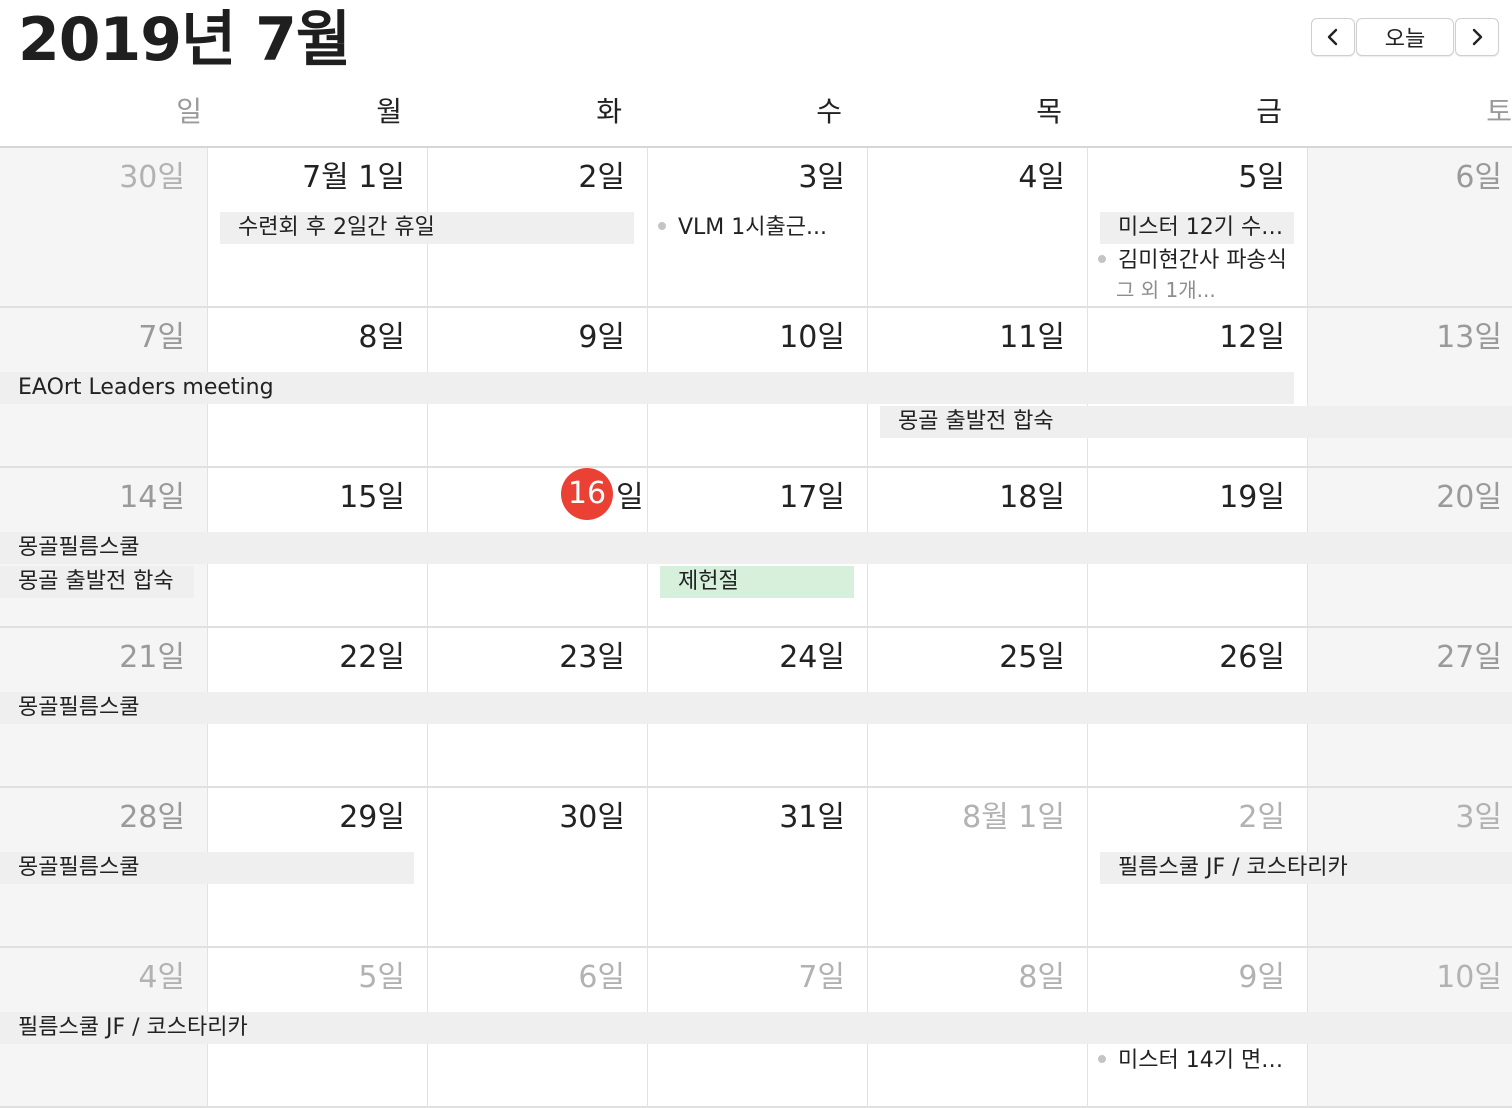 The image size is (1512, 1108). What do you see at coordinates (829, 111) in the screenshot?
I see `weekday-wed: 수` at bounding box center [829, 111].